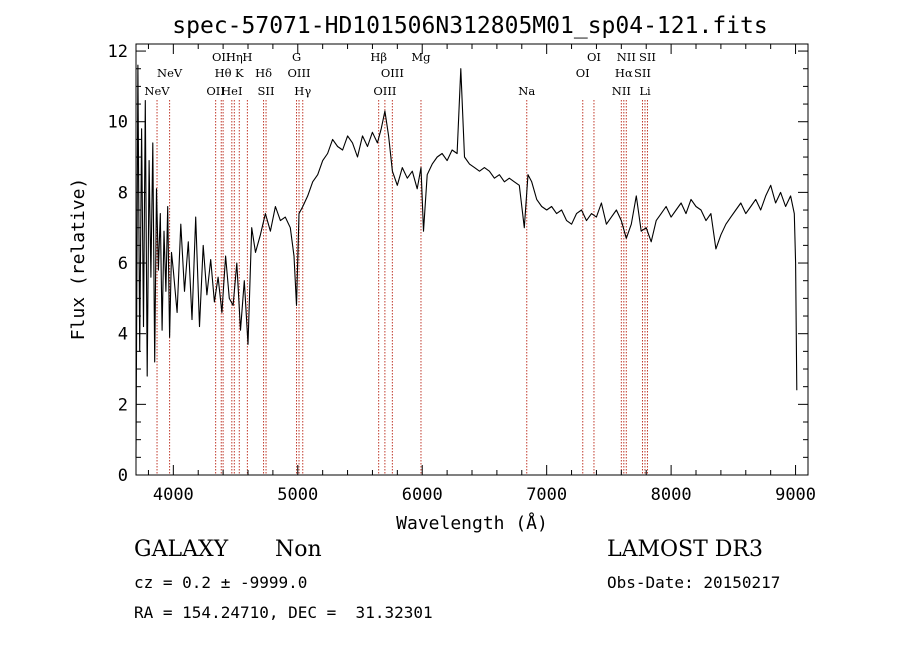  What do you see at coordinates (671, 495) in the screenshot?
I see `x-tick-label: 8000` at bounding box center [671, 495].